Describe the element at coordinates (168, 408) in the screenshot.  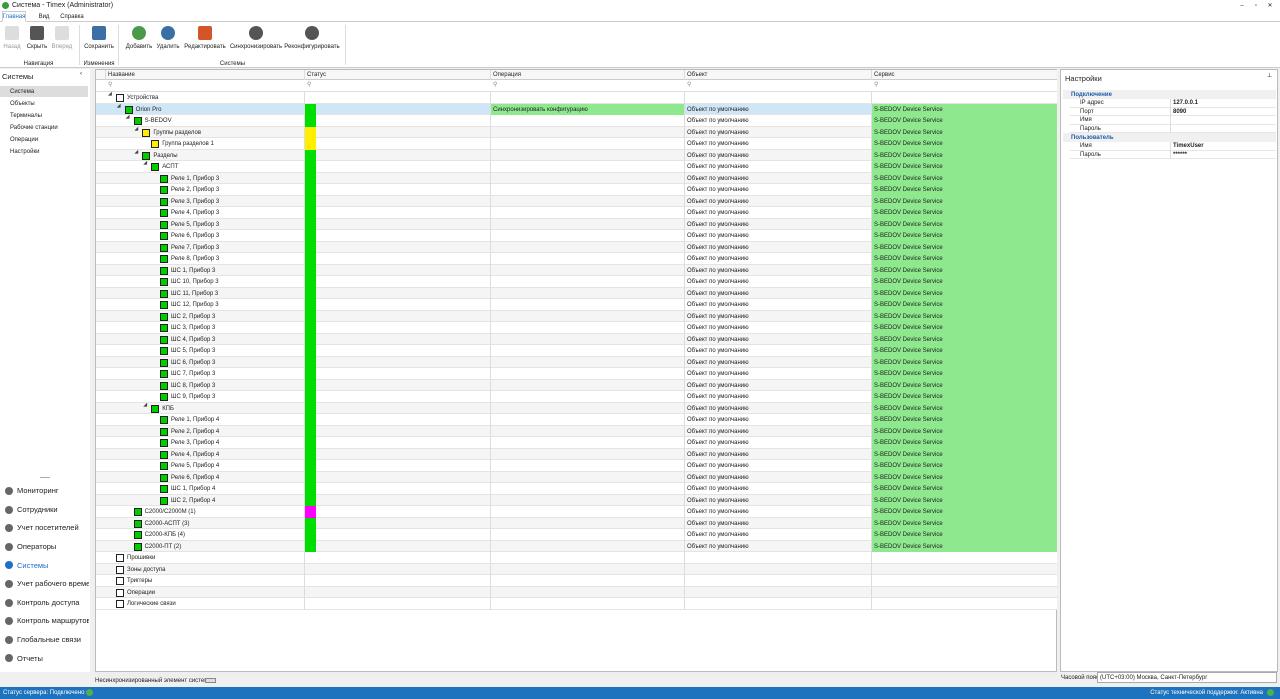
I see `node-name: КПБ` at that location.